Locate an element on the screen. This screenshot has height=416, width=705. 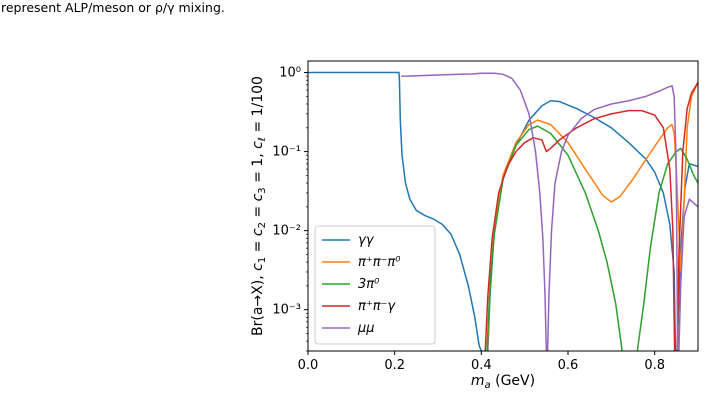
y-axis-label: Br(a→X), c1 = c2 = c3 = 1, cℓ = 1/100 is located at coordinates (259, 206).